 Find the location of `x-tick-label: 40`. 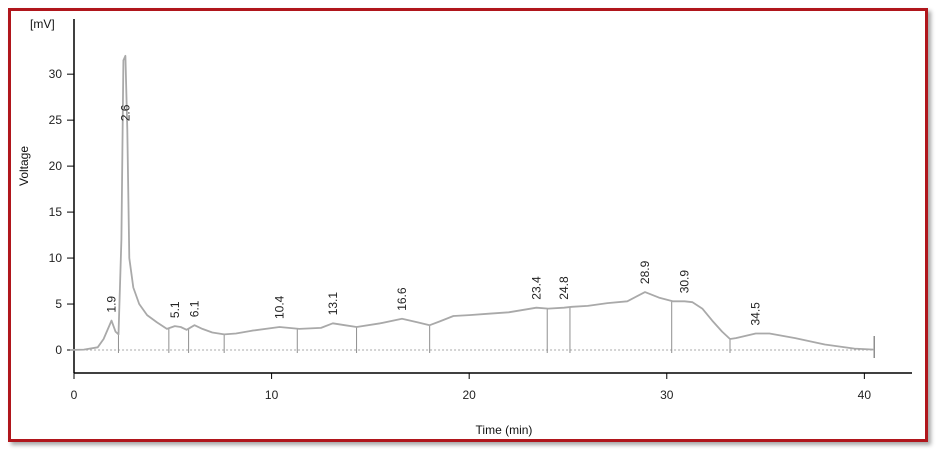

x-tick-label: 40 is located at coordinates (865, 395).